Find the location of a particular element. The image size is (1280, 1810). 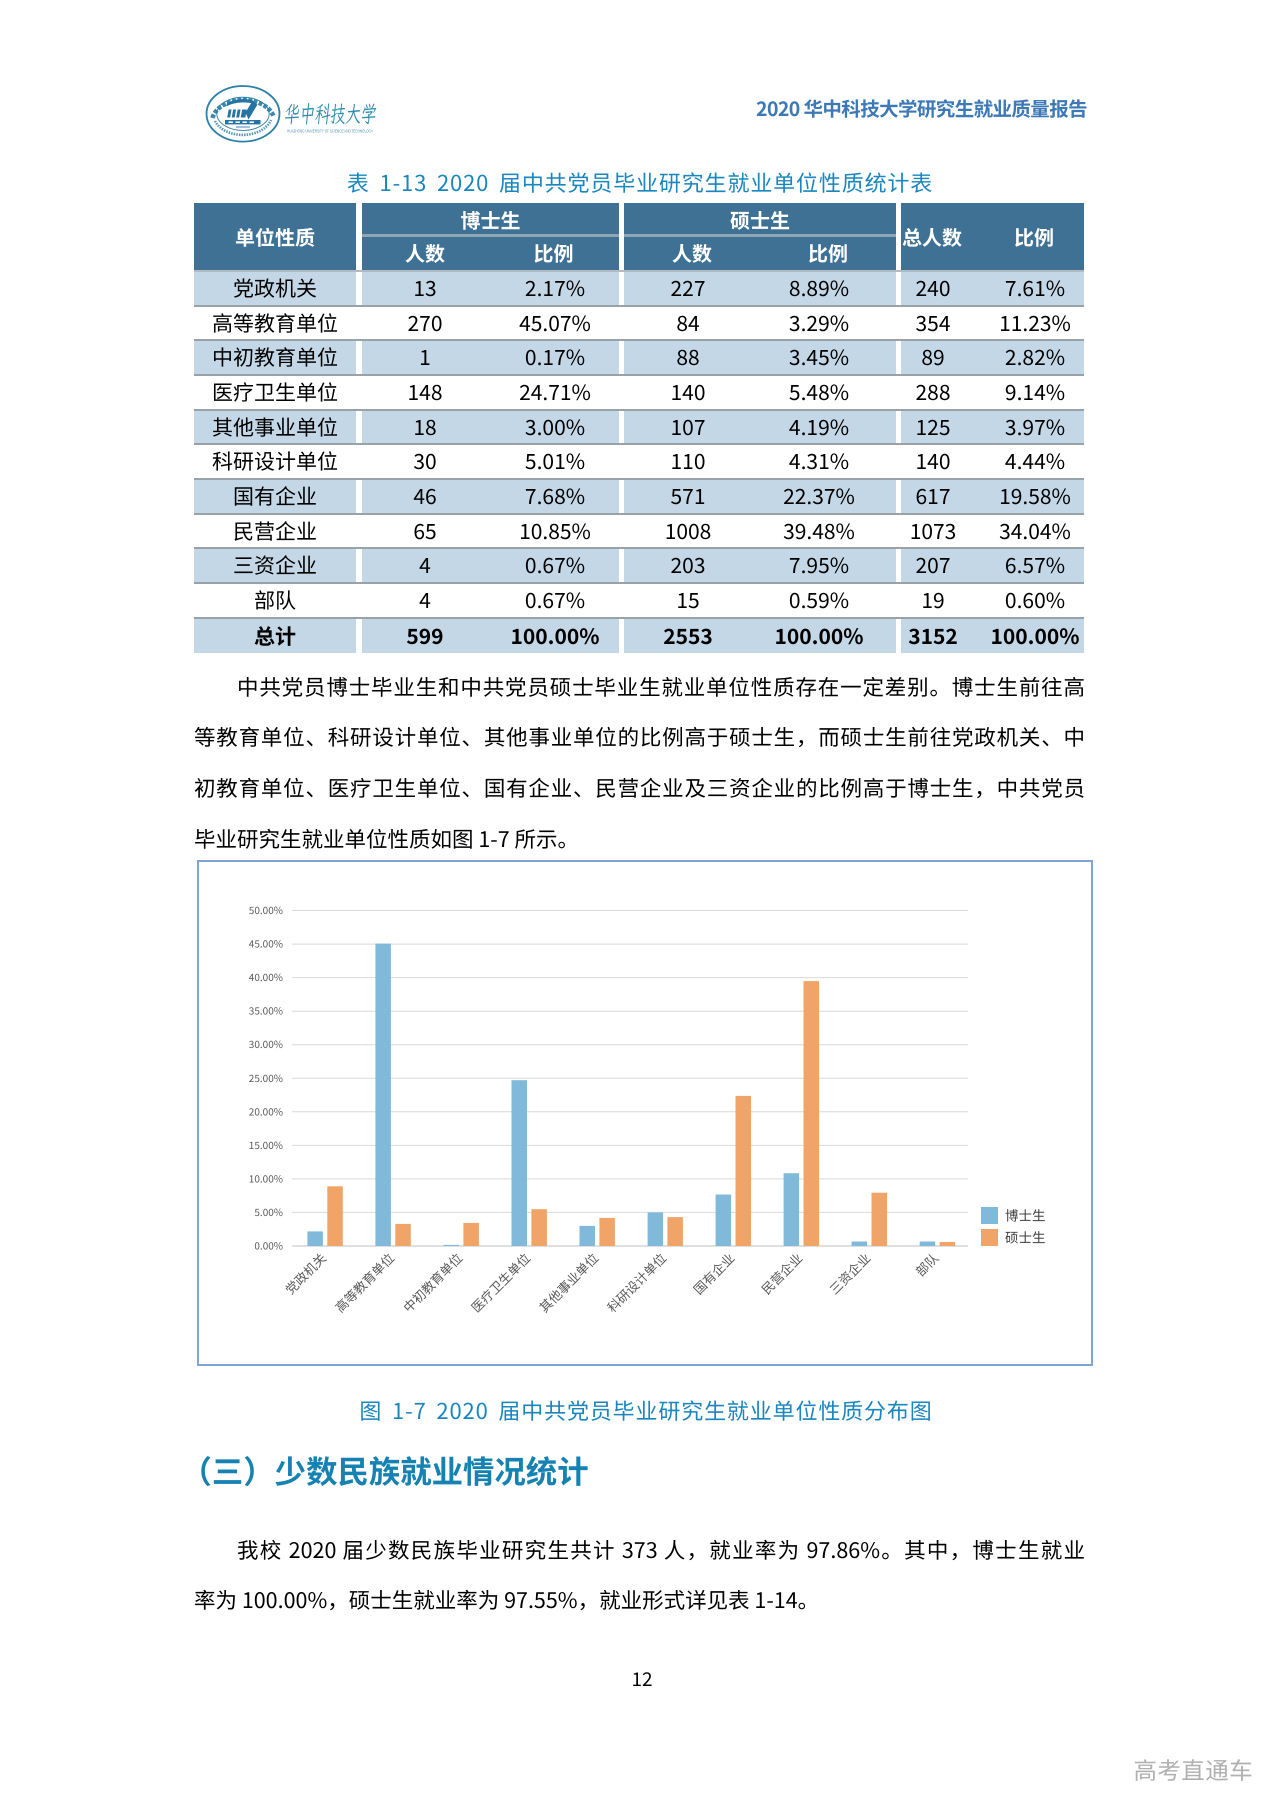

svg-text: 20.00% is located at coordinates (266, 1110).